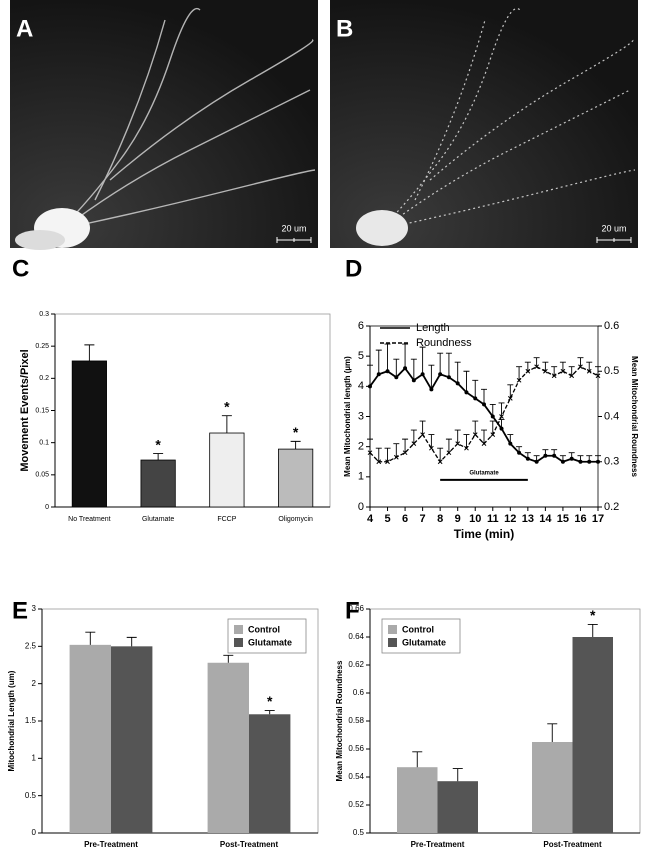  Describe the element at coordinates (361, 326) in the screenshot. I see `y-tick-label: 6` at that location.